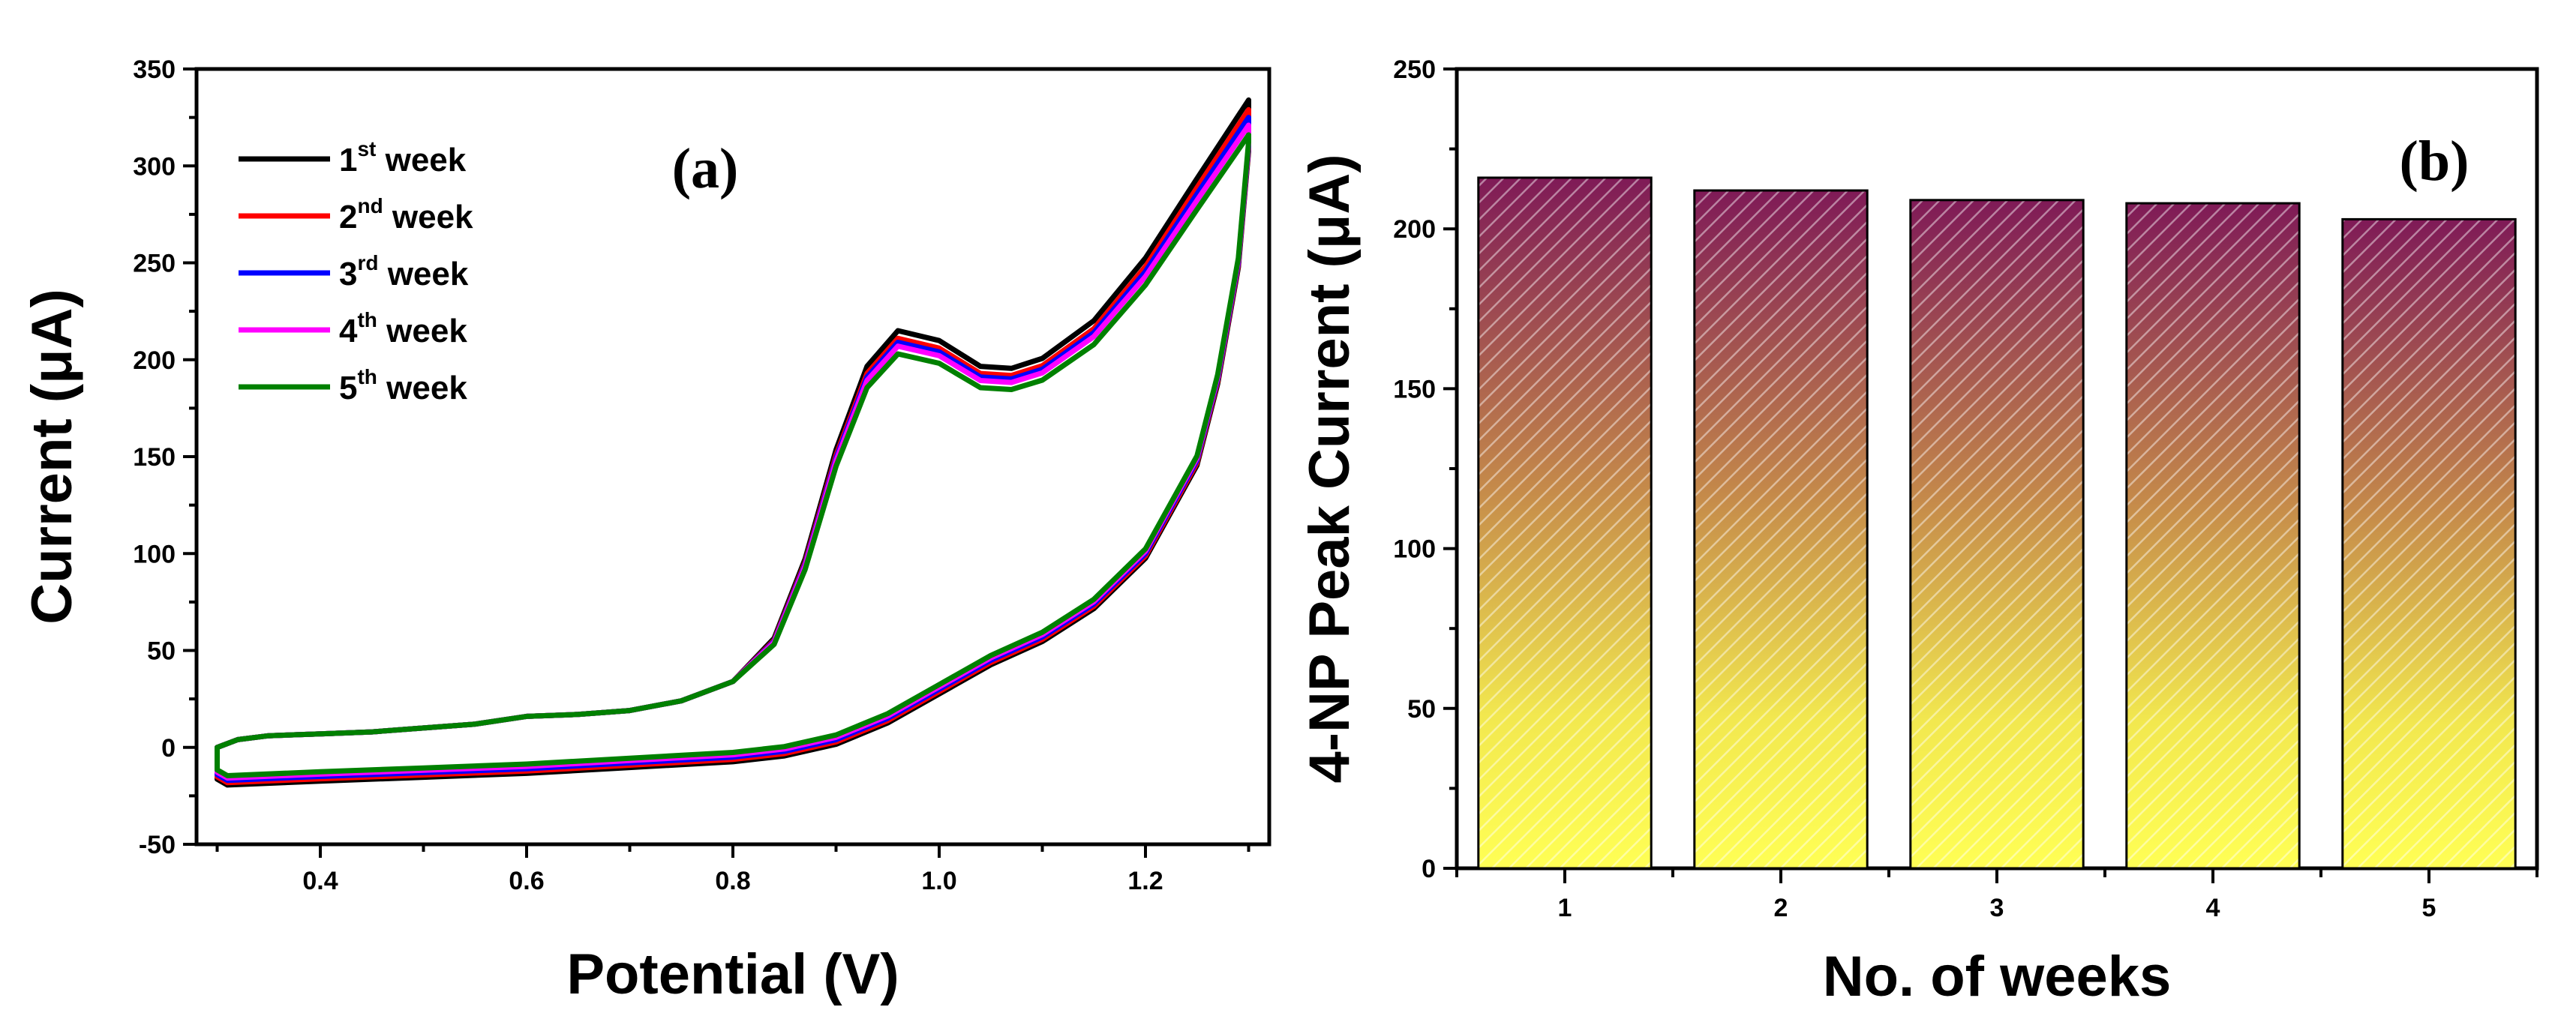 This screenshot has width=2576, height=1028. I want to click on panel-a-x-axis: 0.4 0.6 0.8 1.0 1.2, so click(732, 869).